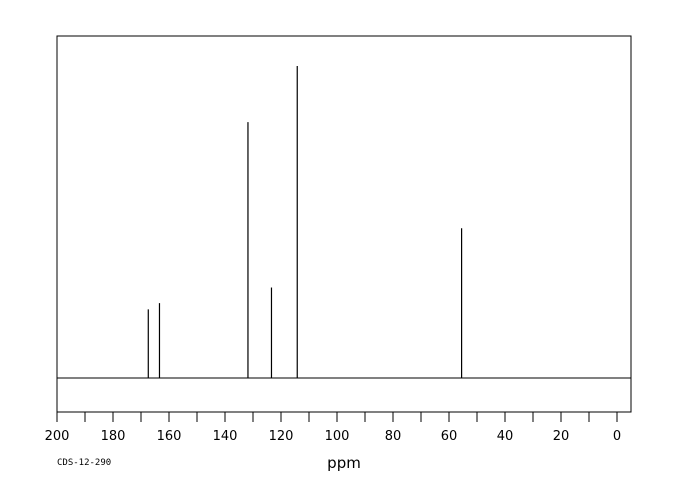 This screenshot has height=500, width=680. What do you see at coordinates (337, 417) in the screenshot?
I see `x-axis-ticks` at bounding box center [337, 417].